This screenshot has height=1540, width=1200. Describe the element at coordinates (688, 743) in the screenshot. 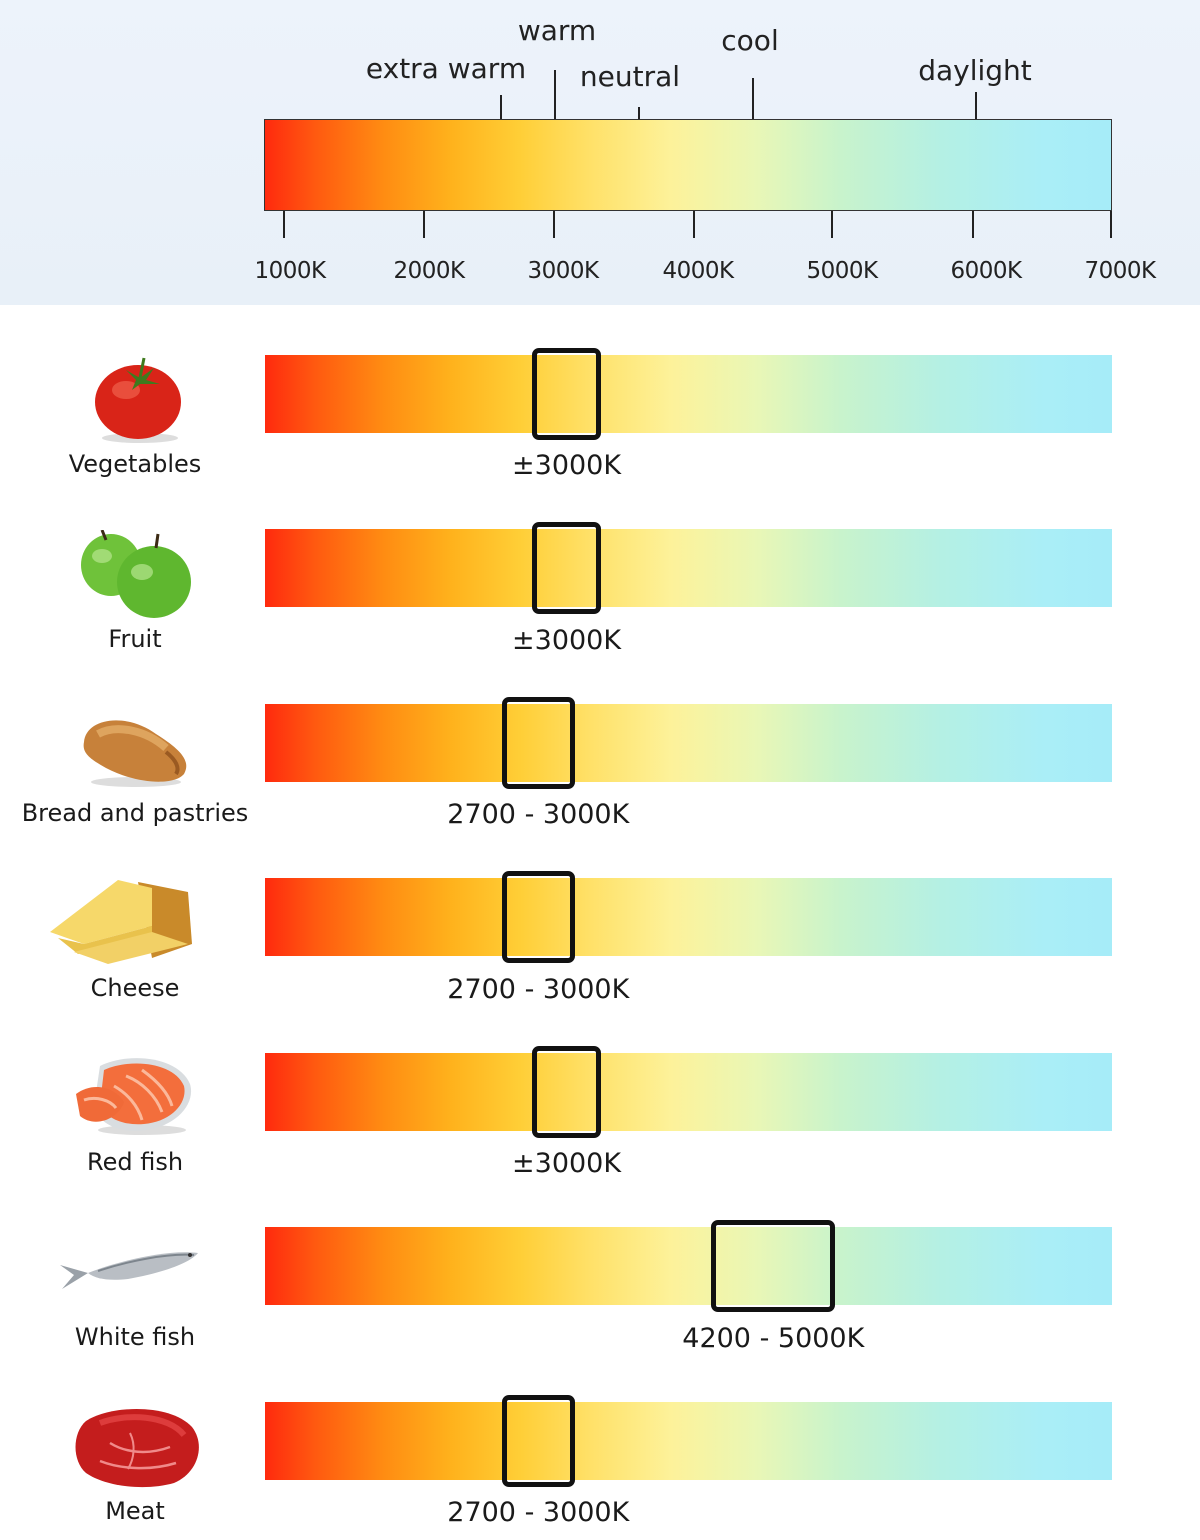

I see `color-temperature-bar-bread-and-pastries` at that location.